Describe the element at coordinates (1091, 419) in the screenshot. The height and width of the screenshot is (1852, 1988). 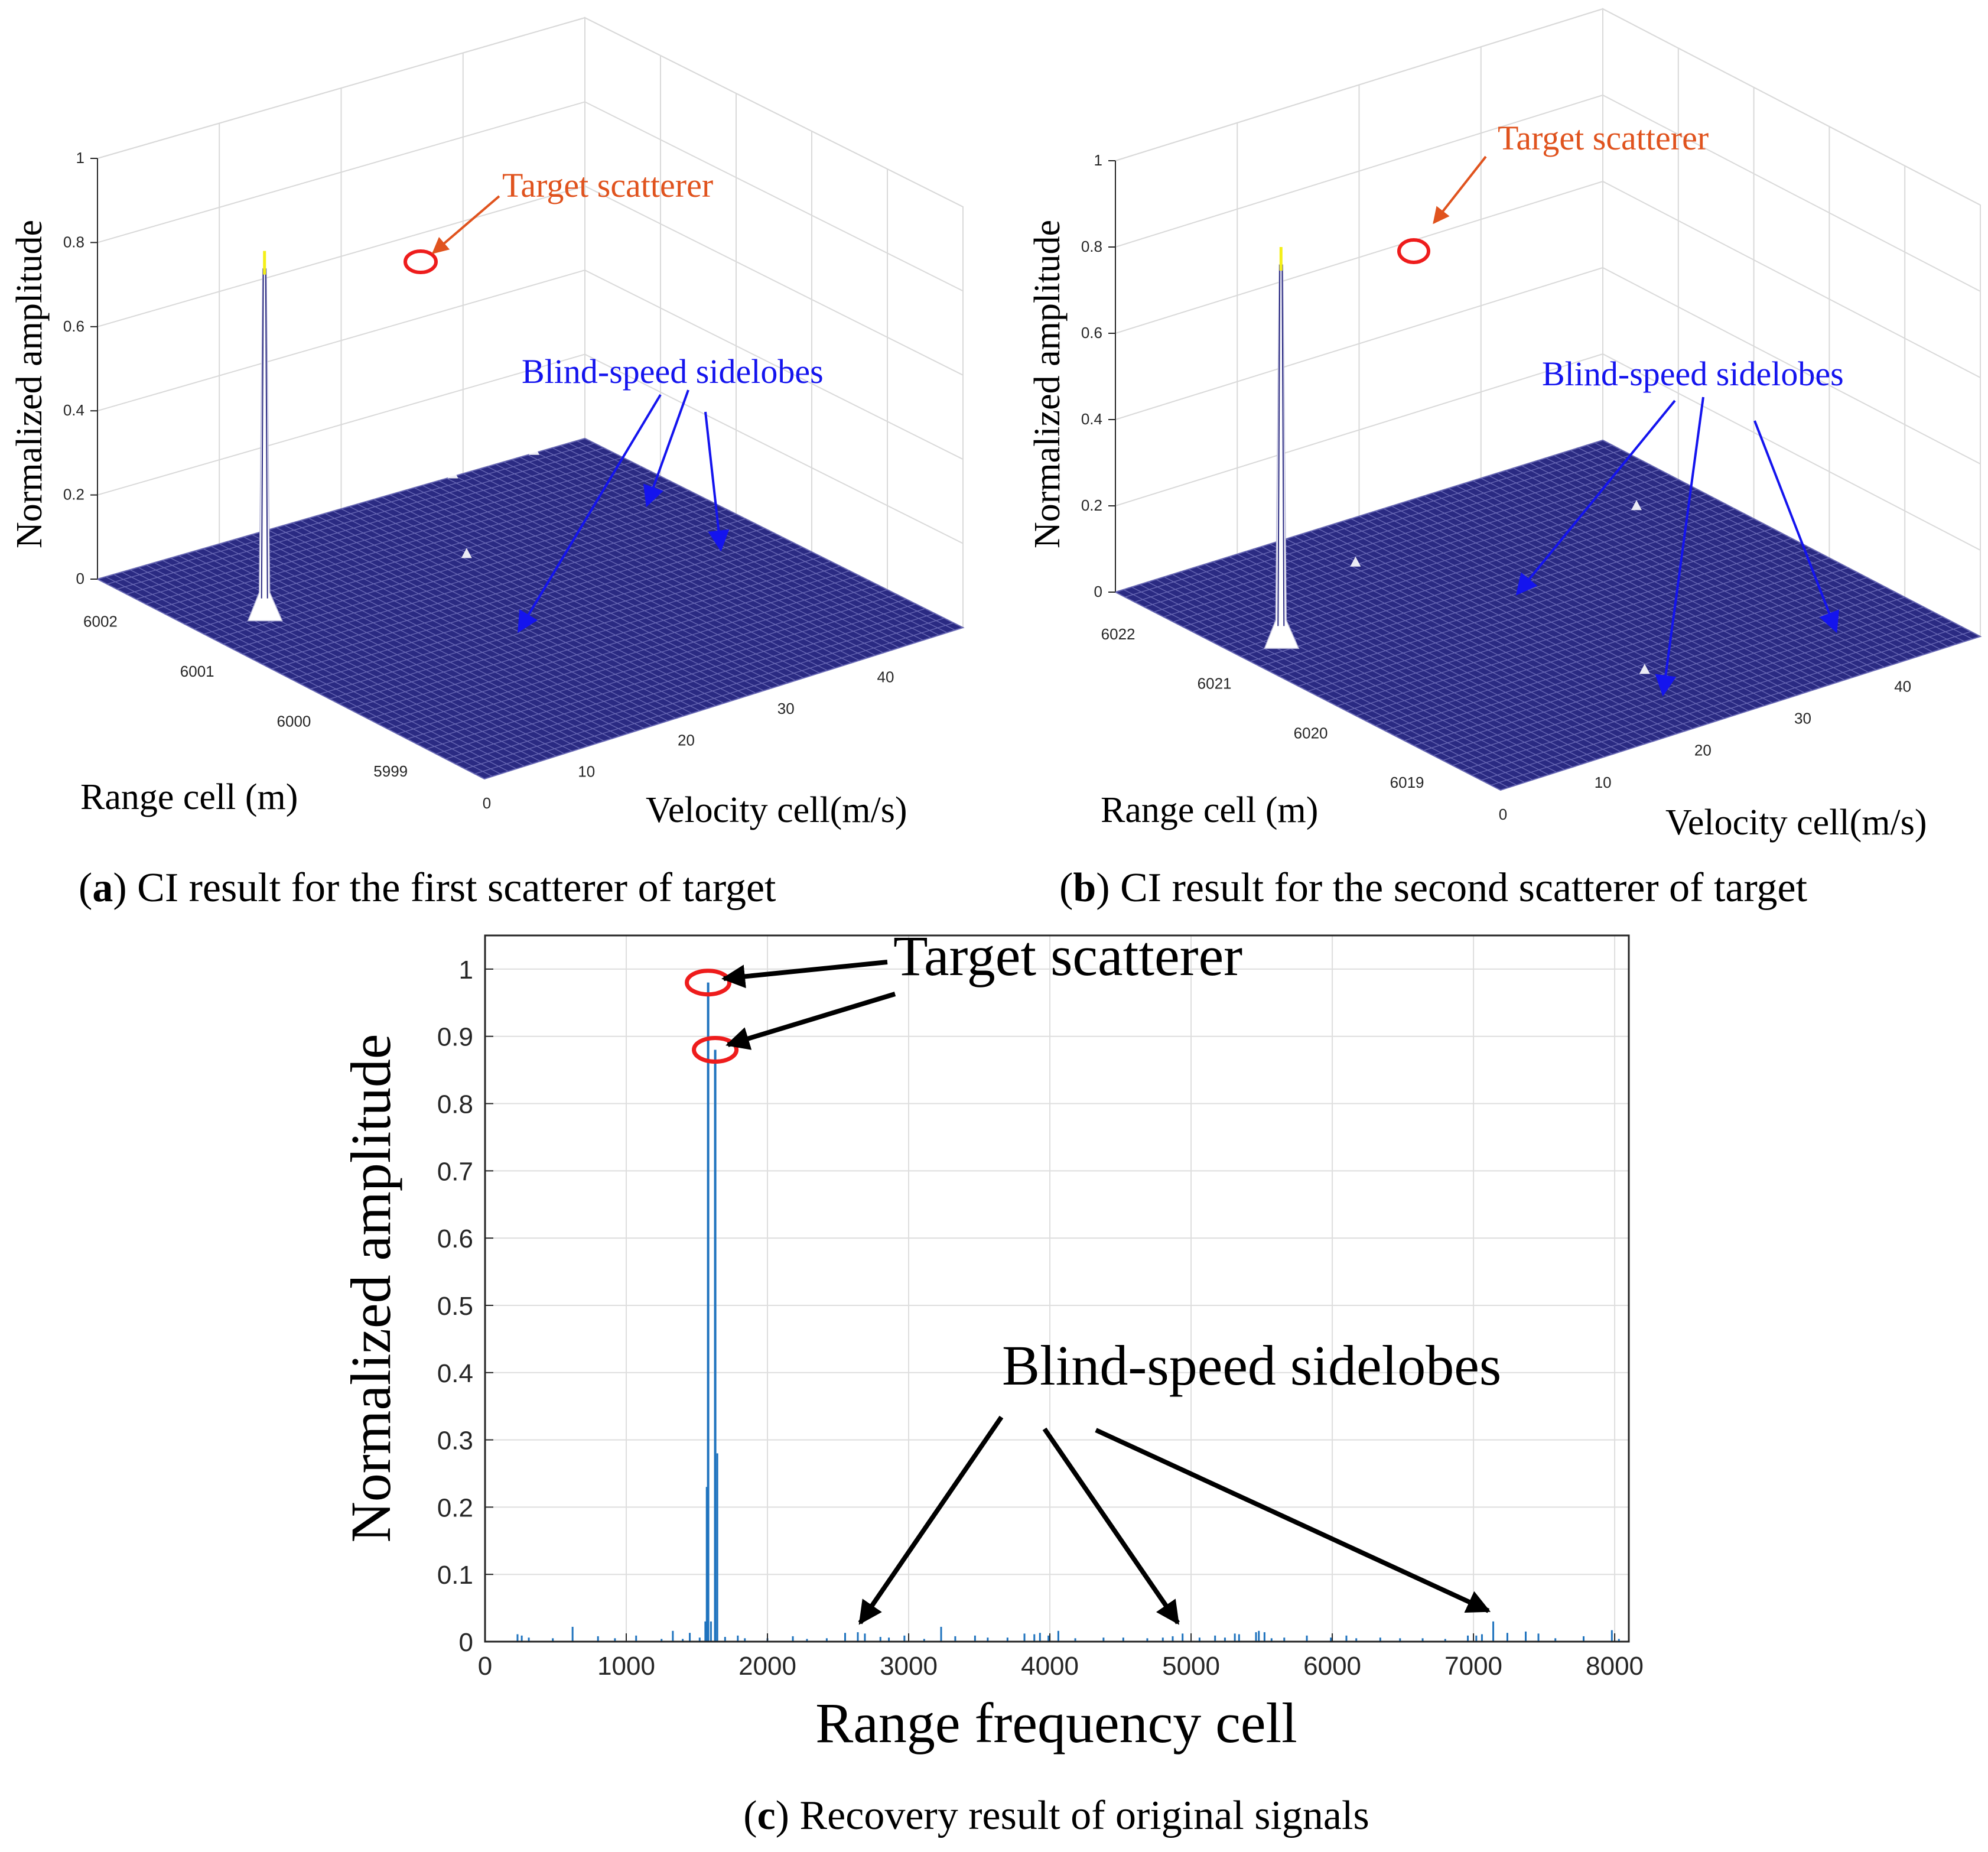
I see `pb-z-tick-label: 0.4` at that location.